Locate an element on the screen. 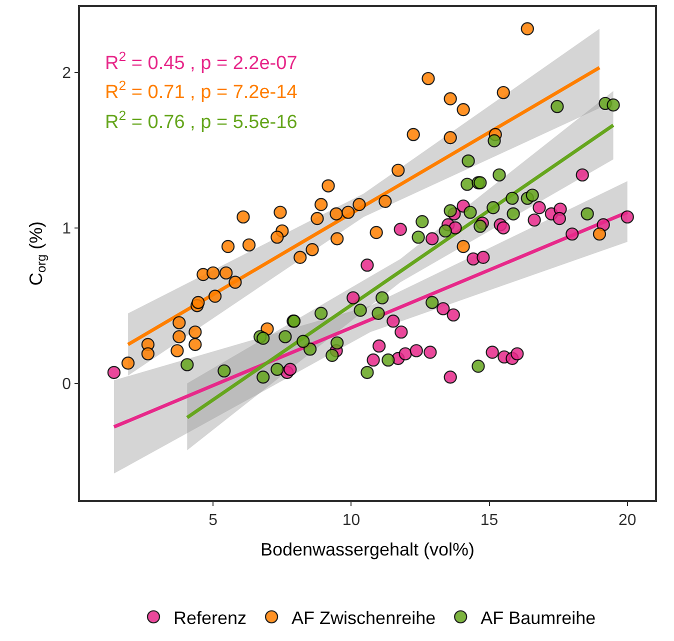 Image resolution: width=674 pixels, height=641 pixels. annotation: R$^{2}$ = 0.45 , p = 2.2e-07 is located at coordinates (201, 61).